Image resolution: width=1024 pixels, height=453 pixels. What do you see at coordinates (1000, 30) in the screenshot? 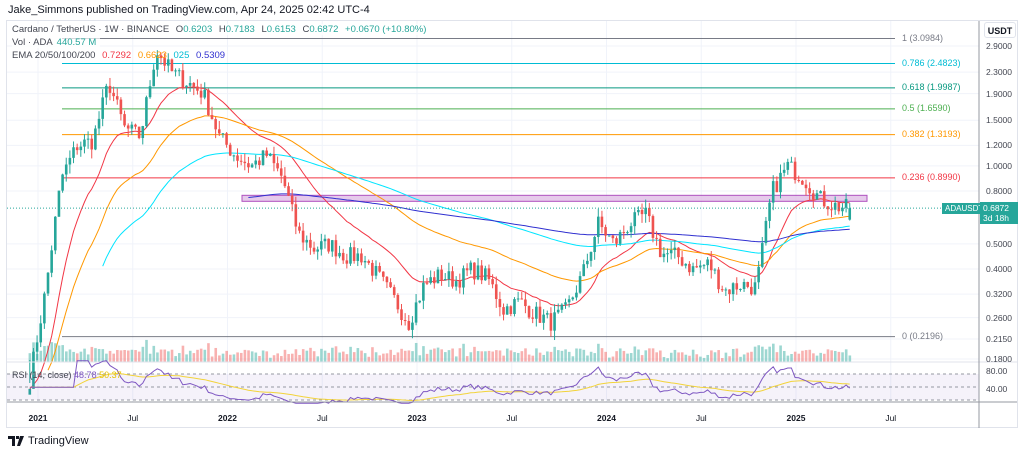
I see `currency-button: USDT` at bounding box center [1000, 30].